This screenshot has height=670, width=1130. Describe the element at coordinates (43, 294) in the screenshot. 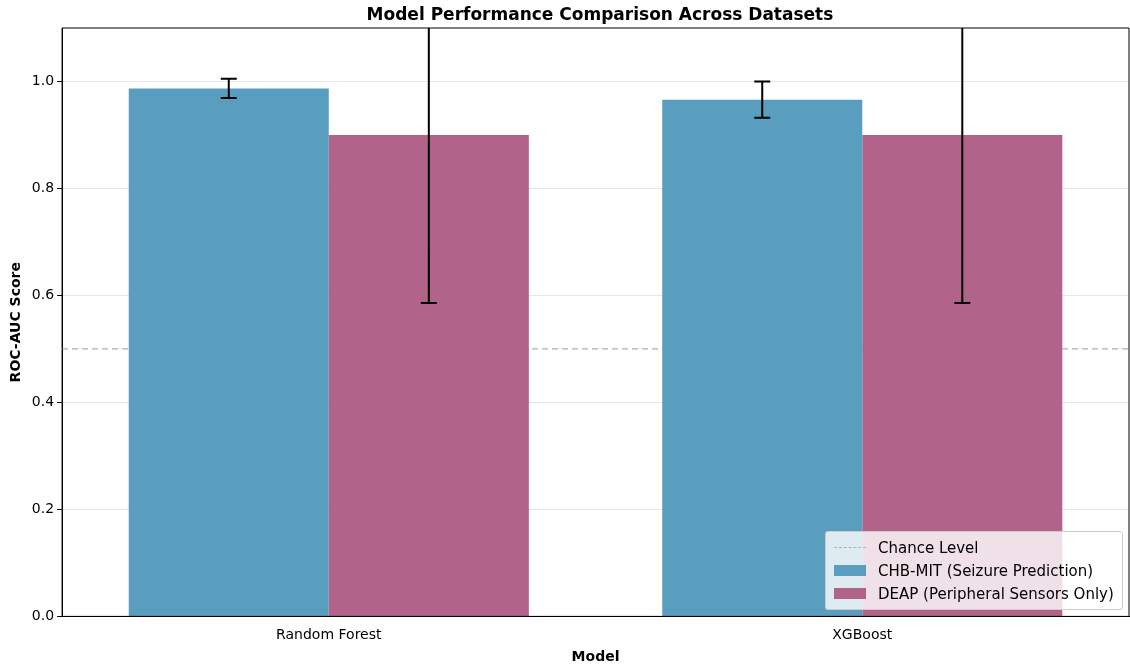

I see `y-tick-label: 0.6` at that location.